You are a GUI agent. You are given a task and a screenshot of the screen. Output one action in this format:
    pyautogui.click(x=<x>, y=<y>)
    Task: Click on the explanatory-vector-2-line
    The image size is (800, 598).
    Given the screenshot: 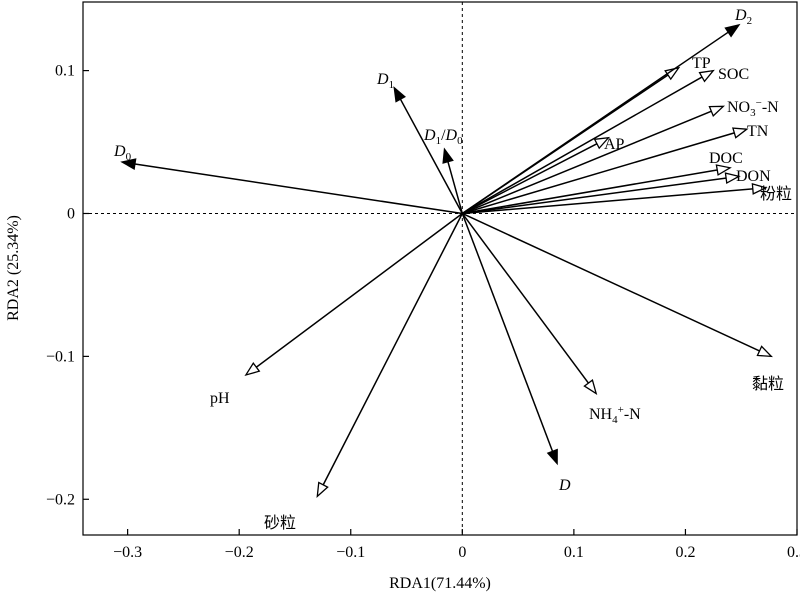 What is the action you would take?
    pyautogui.click(x=592, y=160)
    